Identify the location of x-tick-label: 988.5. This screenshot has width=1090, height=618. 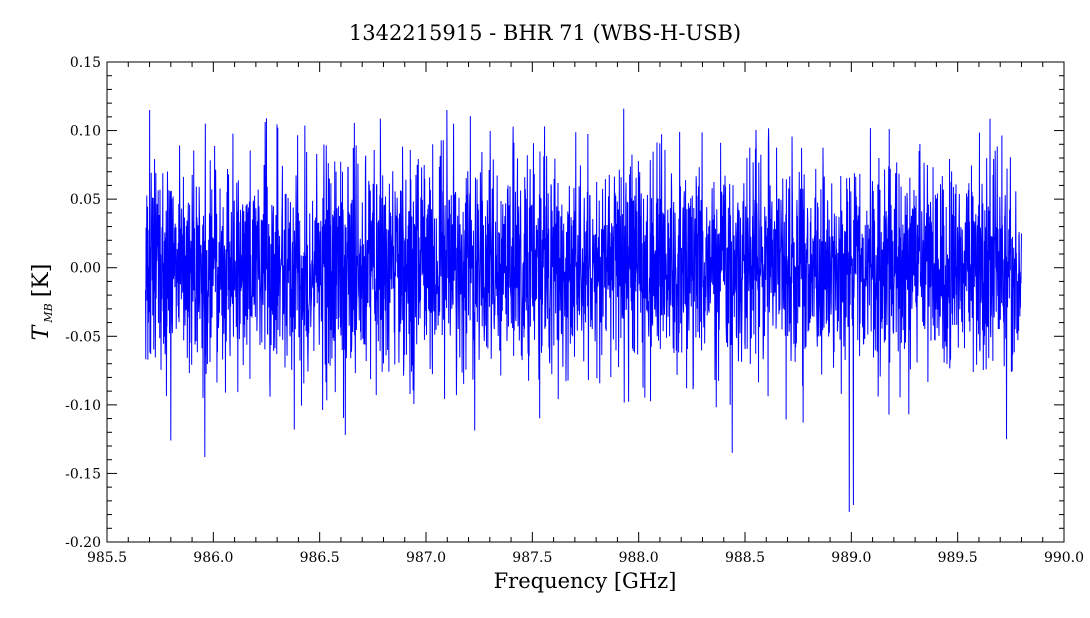
(745, 558).